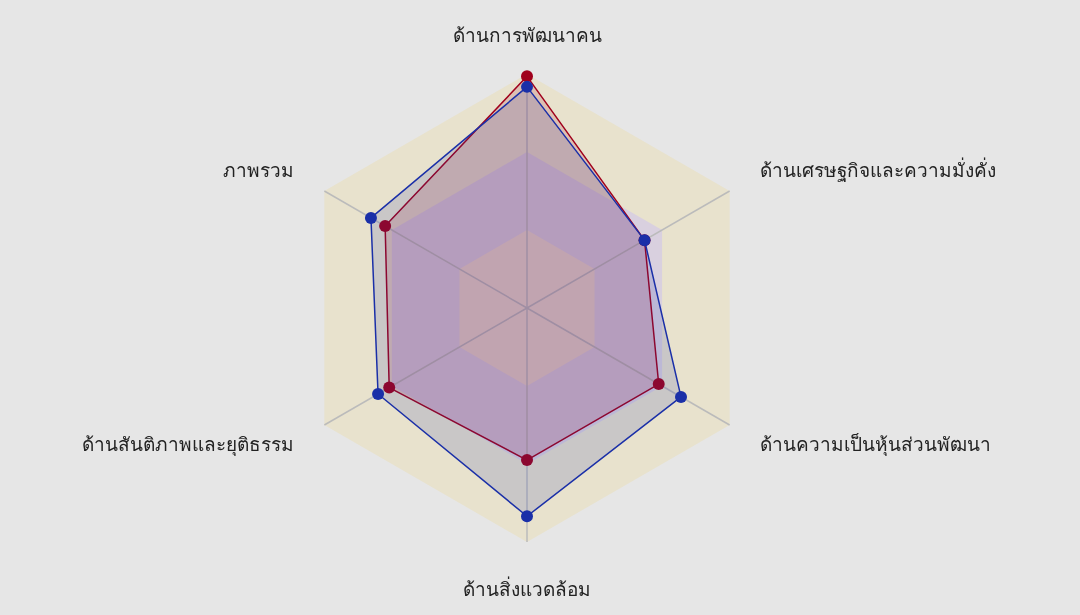 This screenshot has height=615, width=1080. Describe the element at coordinates (527, 34) in the screenshot. I see `spoke-label: ด้านการพัฒนาคน` at that location.